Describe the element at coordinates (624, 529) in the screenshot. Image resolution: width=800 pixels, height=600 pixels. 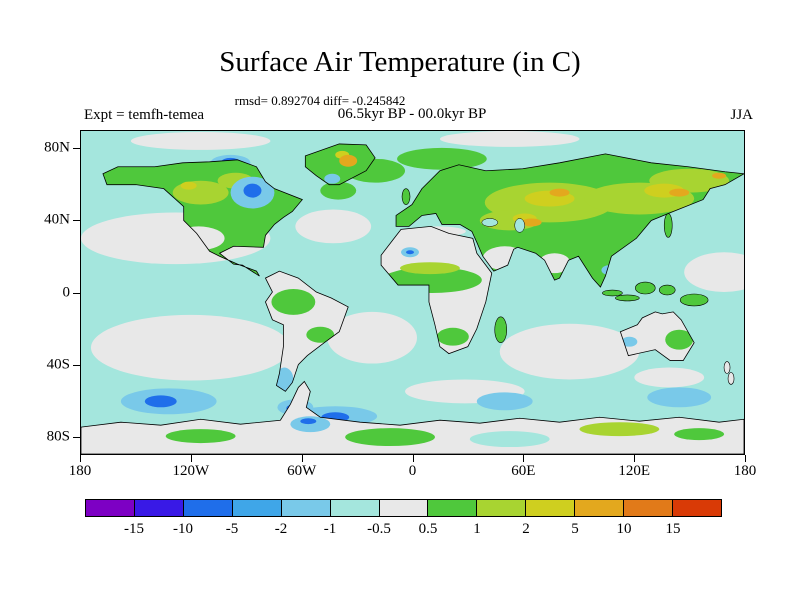
I see `colorbar-label: 10` at that location.